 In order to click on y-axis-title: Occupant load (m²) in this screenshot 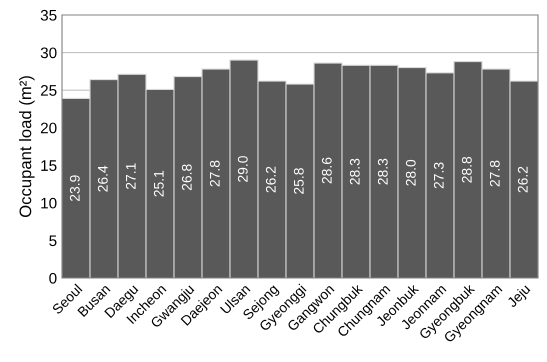, I will do `click(27, 147)`.